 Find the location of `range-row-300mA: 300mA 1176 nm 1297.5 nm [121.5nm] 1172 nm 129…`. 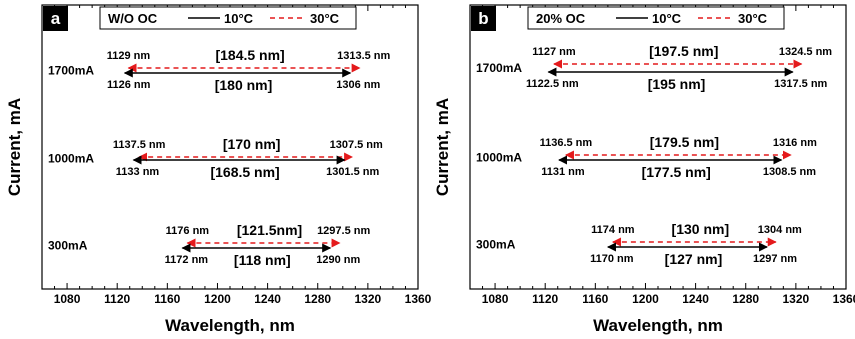

range-row-300mA: 300mA 1176 nm 1297.5 nm [121.5nm] 1172 nm 129… is located at coordinates (209, 245).